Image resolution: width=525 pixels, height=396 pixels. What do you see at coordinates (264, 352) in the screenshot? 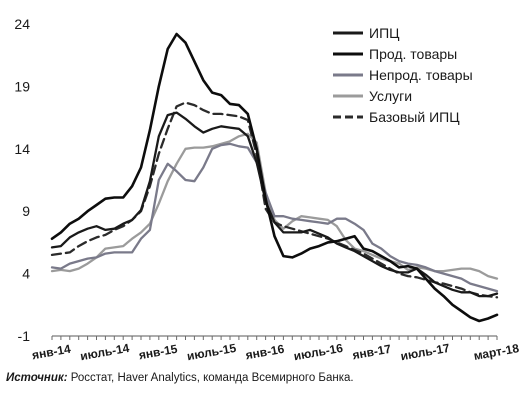
I see `x-tick-label: янв-16` at bounding box center [264, 352].